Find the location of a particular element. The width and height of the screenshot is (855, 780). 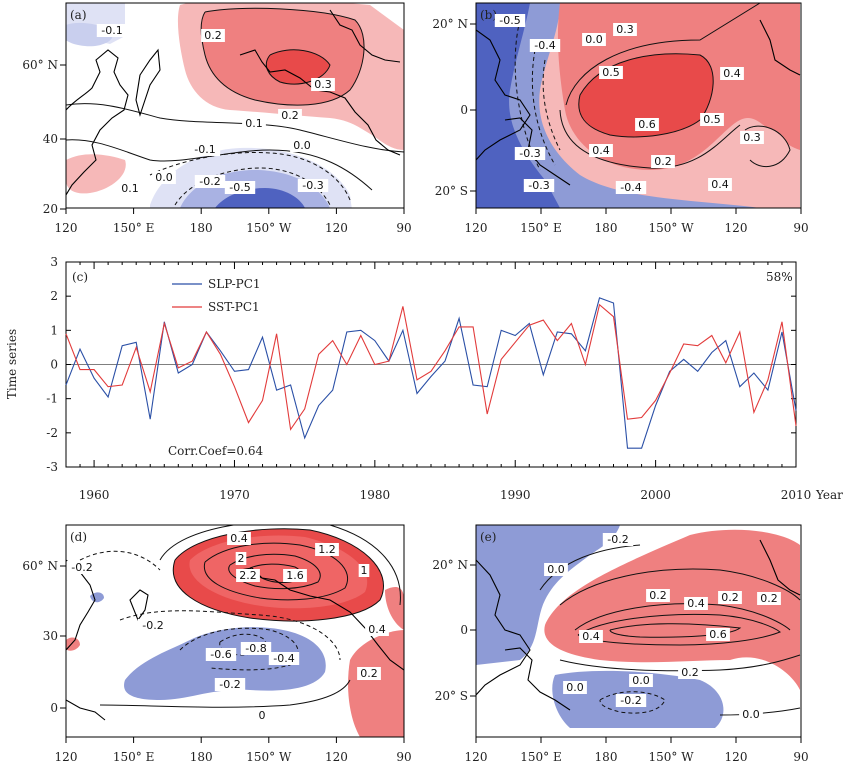

contour-label: 1 is located at coordinates (364, 570).